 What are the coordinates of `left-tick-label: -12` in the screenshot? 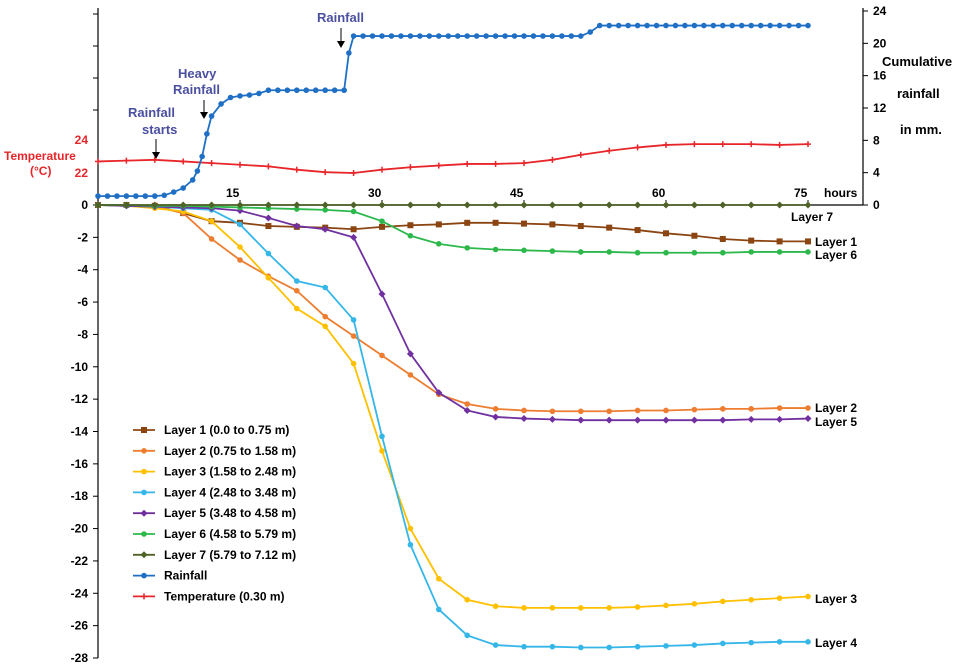 It's located at (80, 399).